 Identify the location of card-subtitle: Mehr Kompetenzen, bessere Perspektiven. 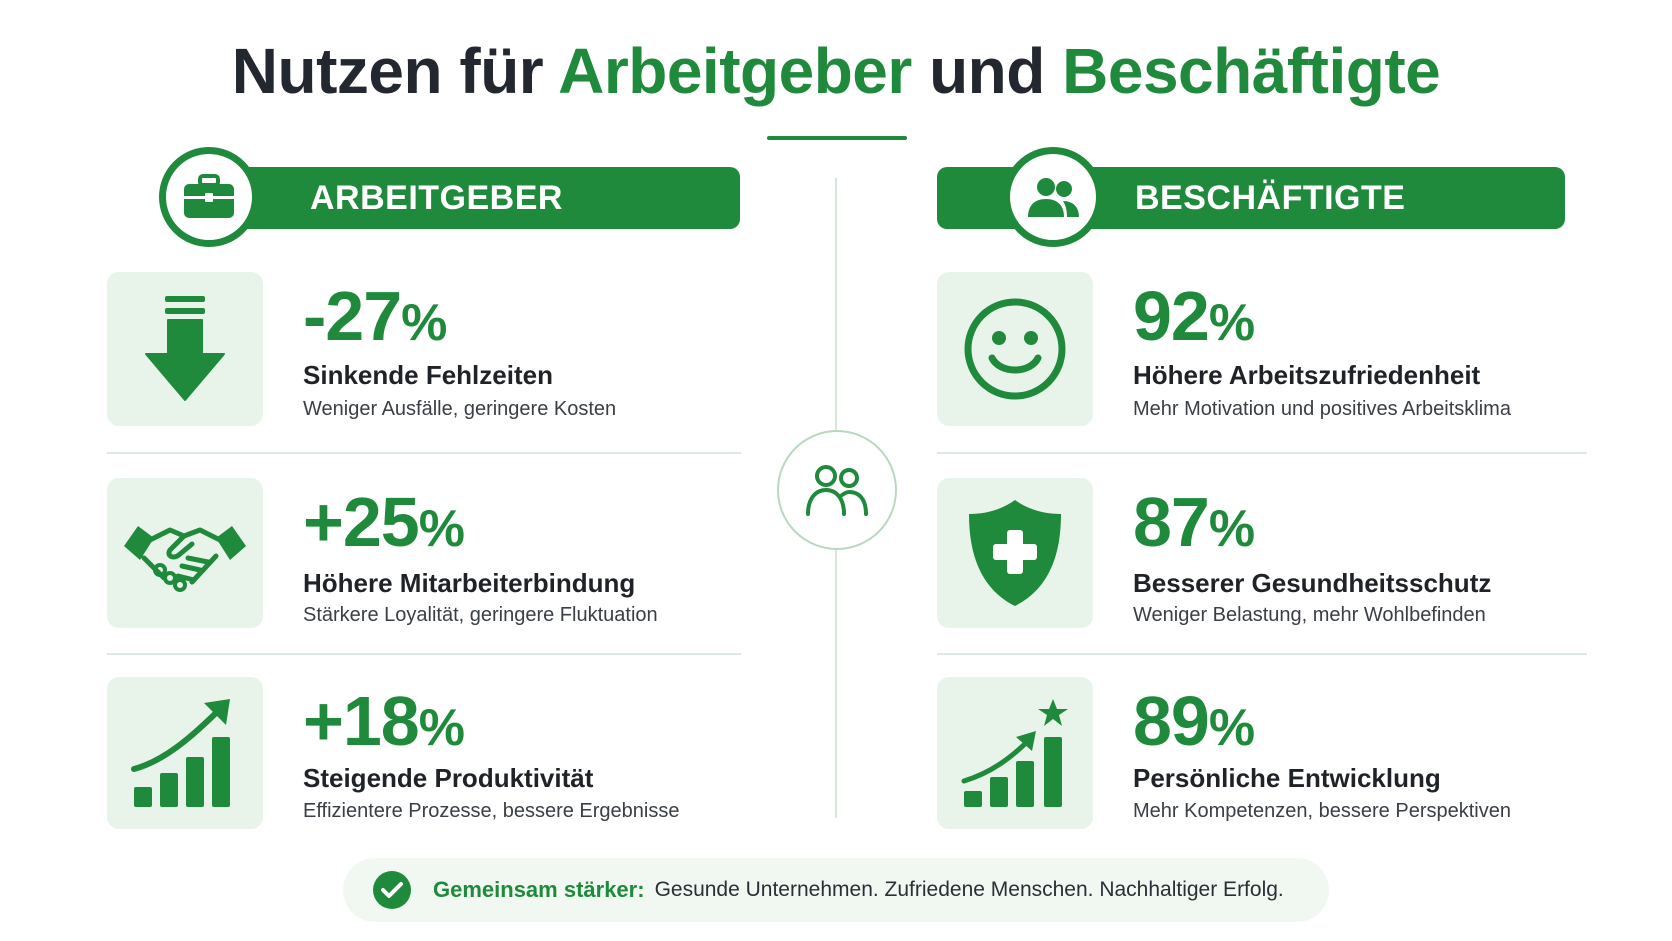
(1322, 811).